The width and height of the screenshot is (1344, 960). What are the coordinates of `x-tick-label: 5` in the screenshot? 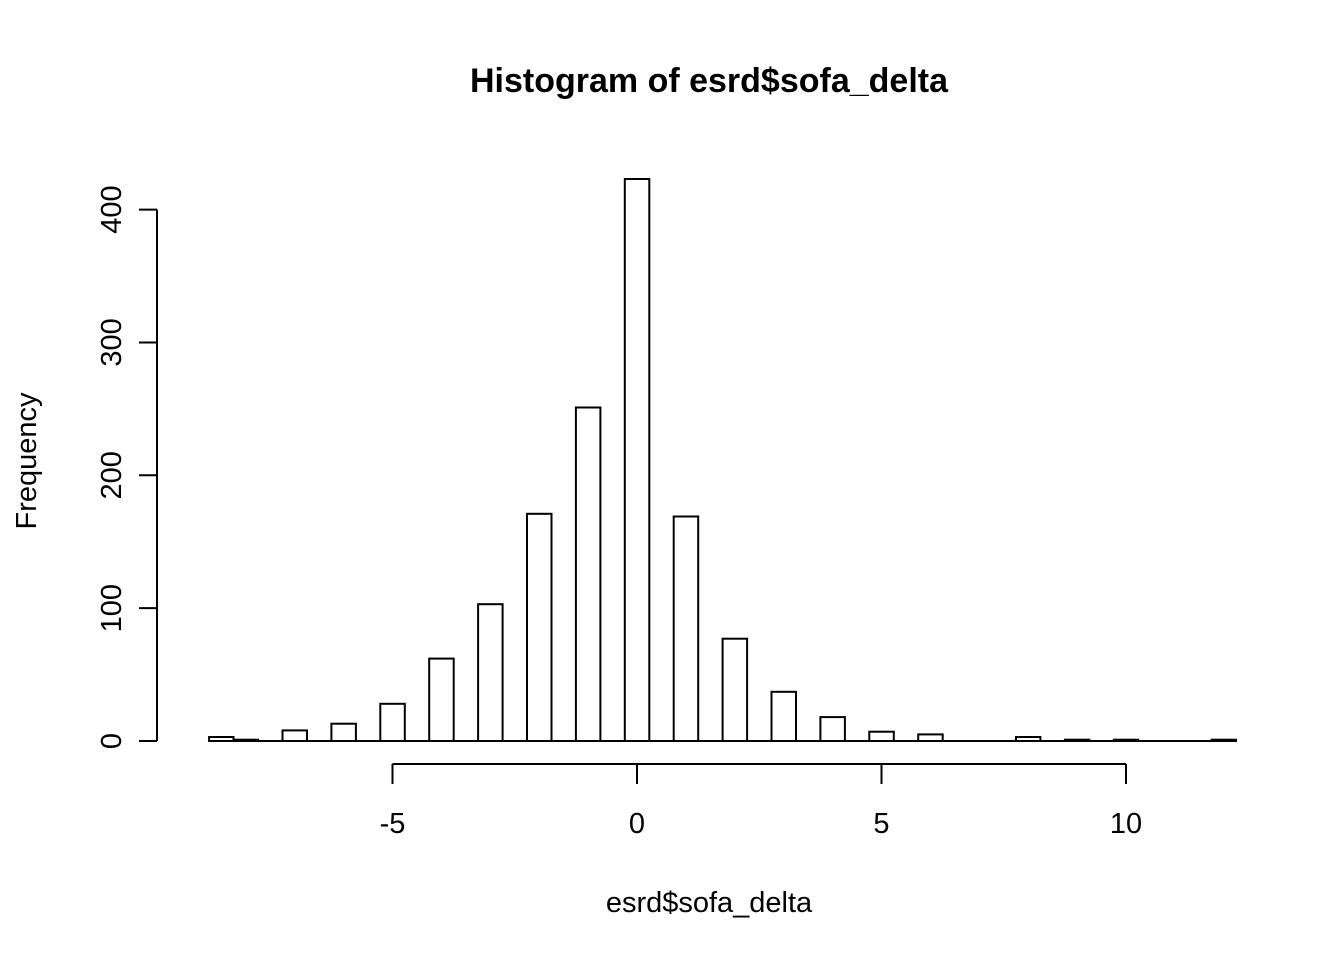 It's located at (881, 824).